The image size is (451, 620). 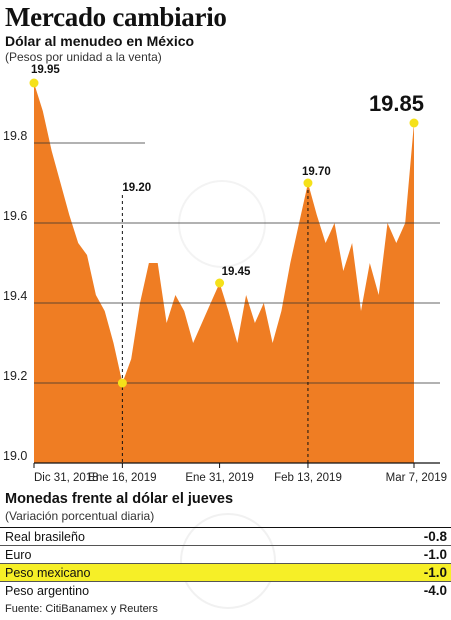 I want to click on y-tick-label: 19.4, so click(x=15, y=296).